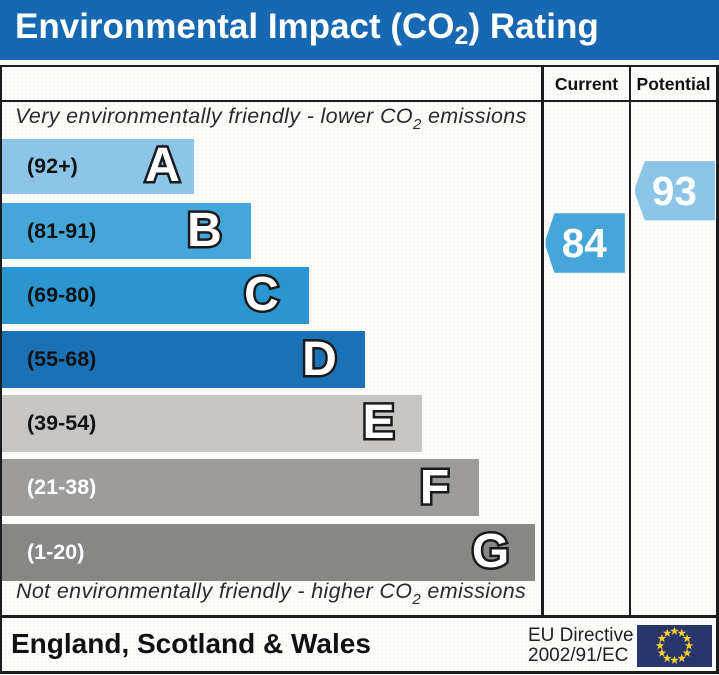  I want to click on svg-text: A, so click(162, 165).